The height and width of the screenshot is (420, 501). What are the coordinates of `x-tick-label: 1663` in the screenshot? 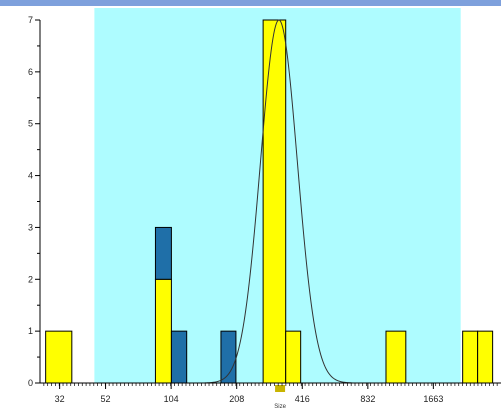 It's located at (433, 399).